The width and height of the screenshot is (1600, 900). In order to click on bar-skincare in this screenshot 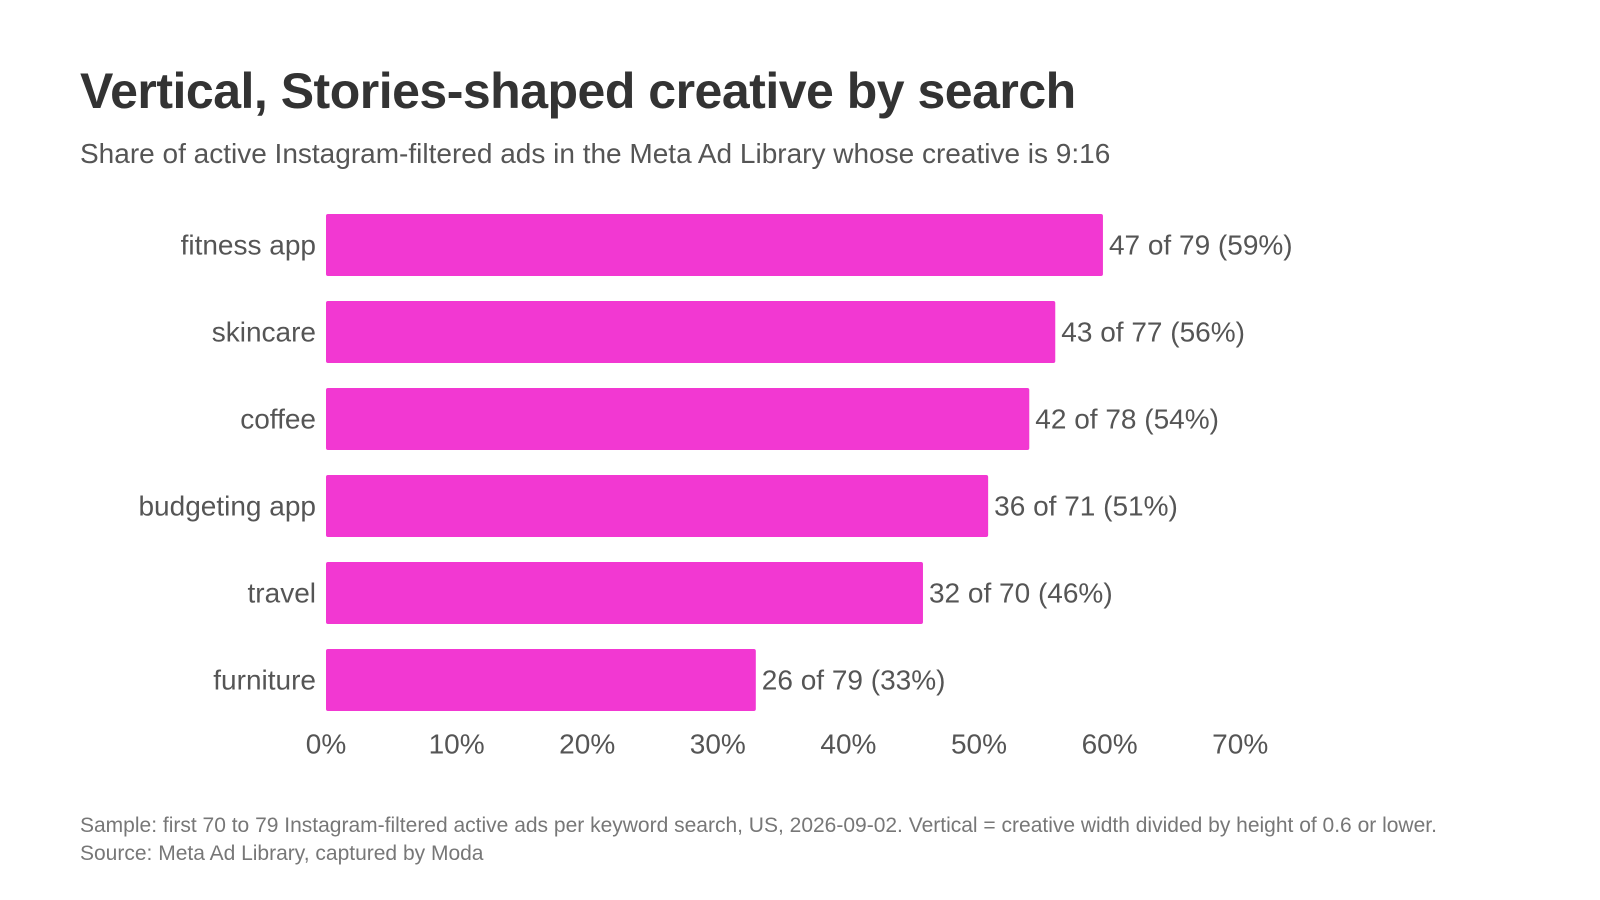, I will do `click(691, 332)`.